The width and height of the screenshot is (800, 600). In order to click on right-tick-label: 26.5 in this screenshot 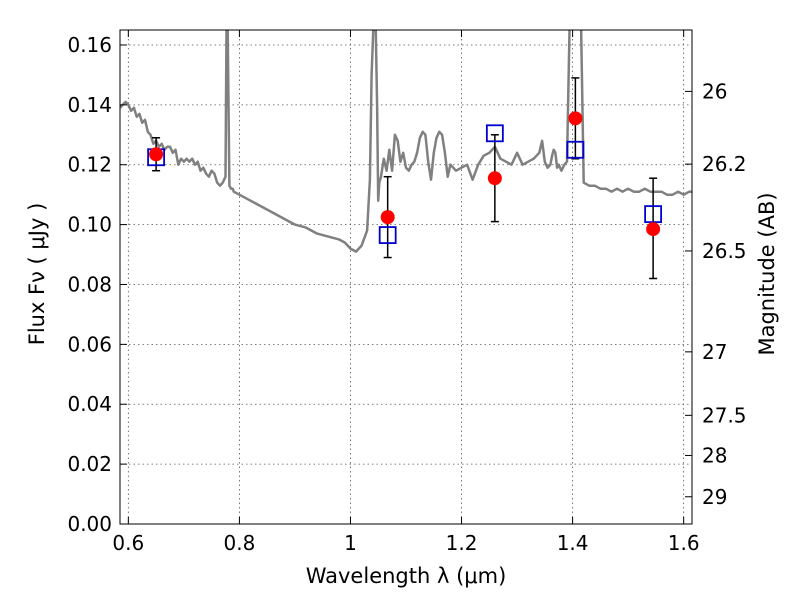, I will do `click(724, 251)`.